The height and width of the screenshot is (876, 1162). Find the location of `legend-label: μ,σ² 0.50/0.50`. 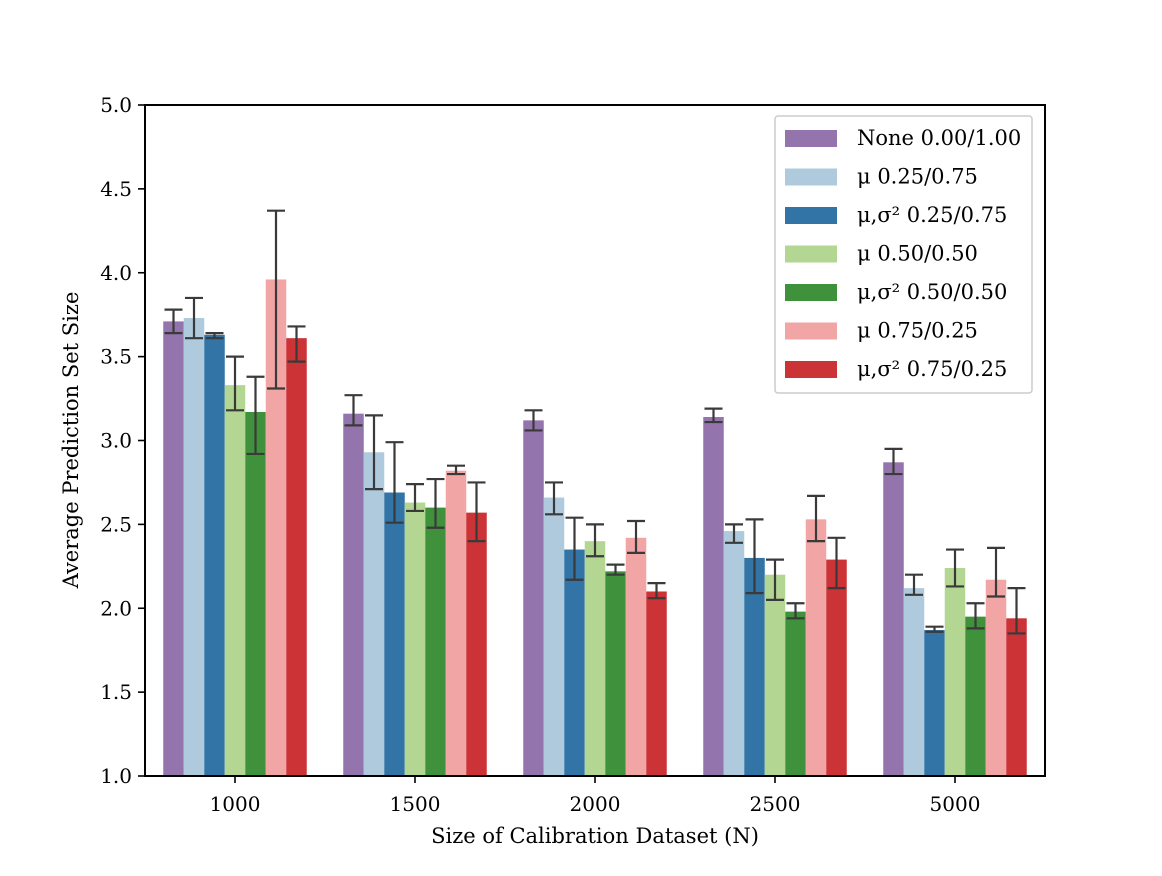

legend-label: μ,σ² 0.50/0.50 is located at coordinates (932, 292).